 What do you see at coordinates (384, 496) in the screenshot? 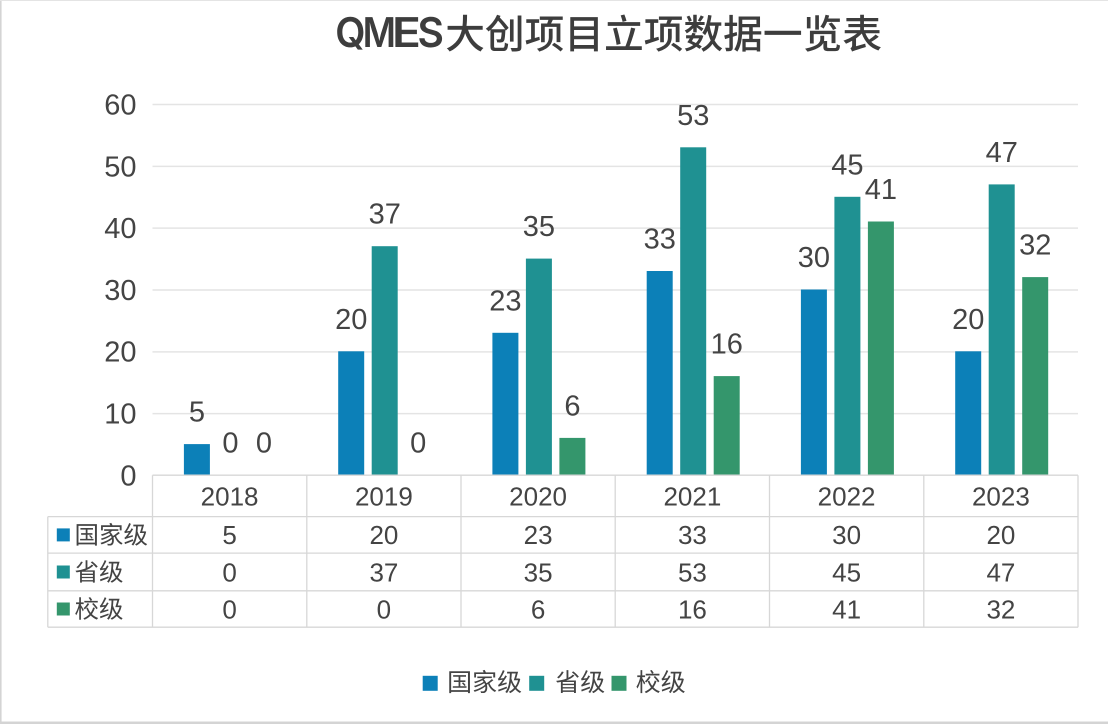
I see `svg-text: 2019` at bounding box center [384, 496].